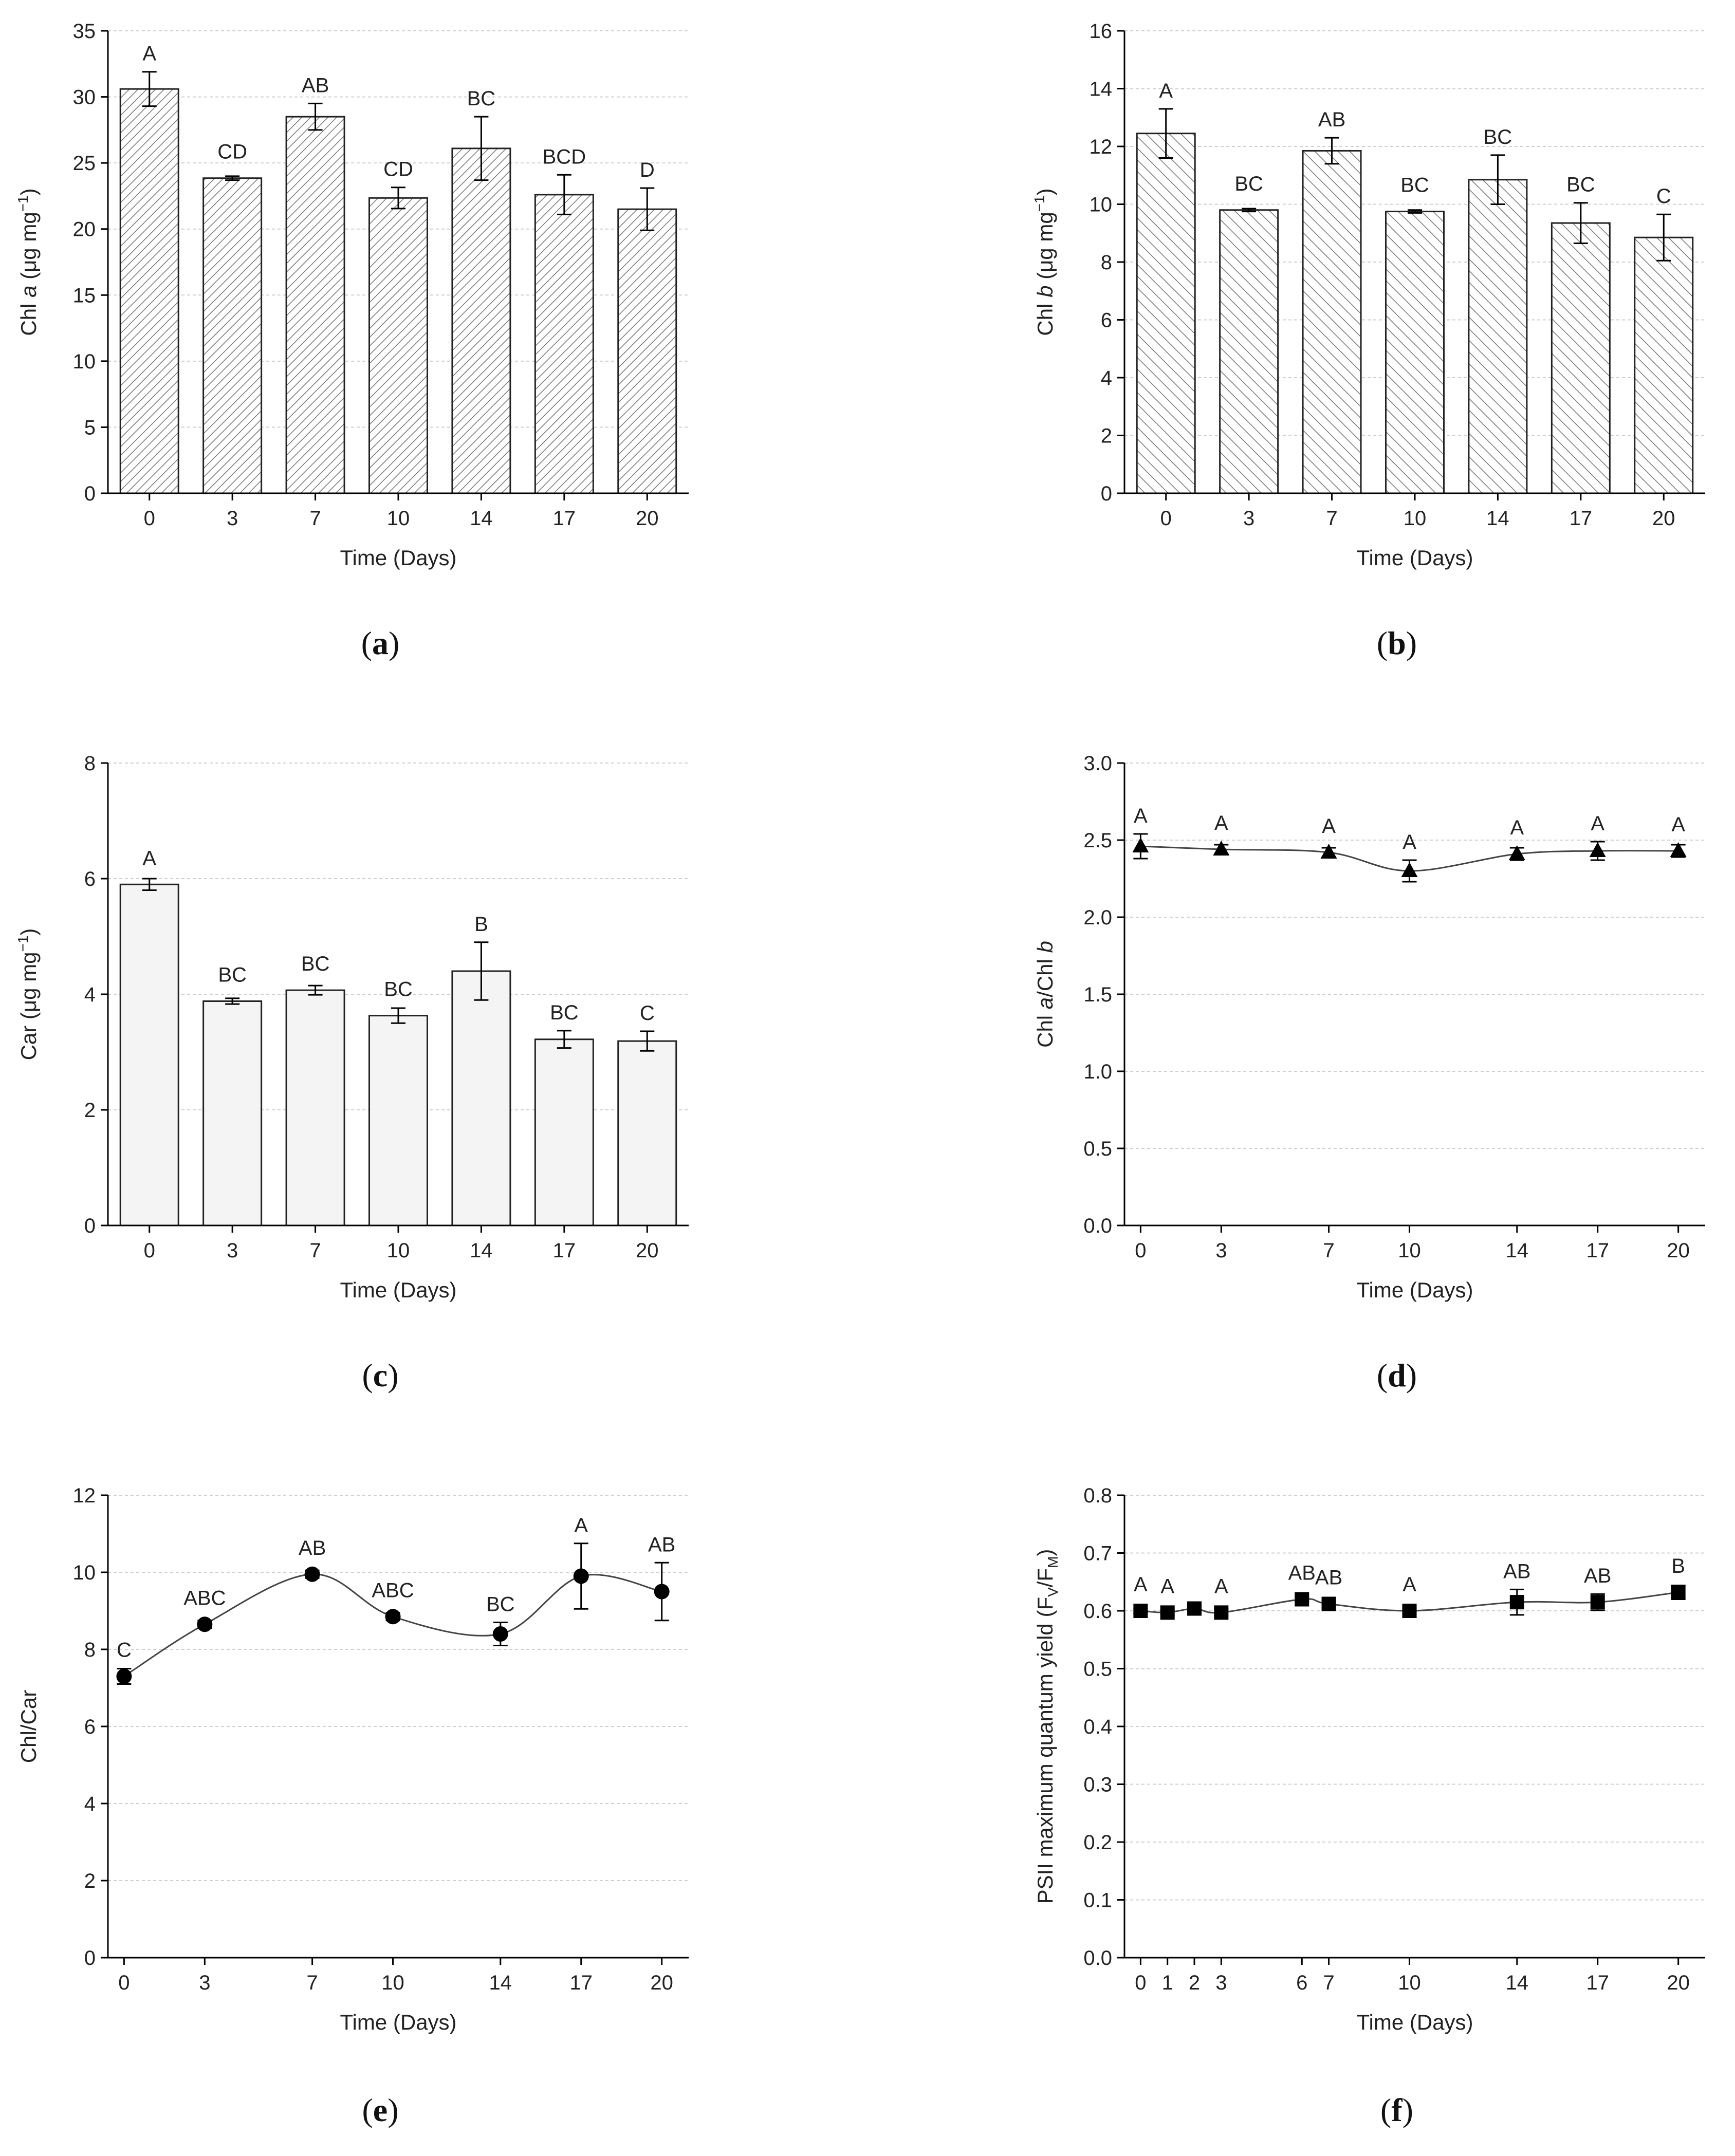  Describe the element at coordinates (1396, 643) in the screenshot. I see `caption-b: (b)` at that location.